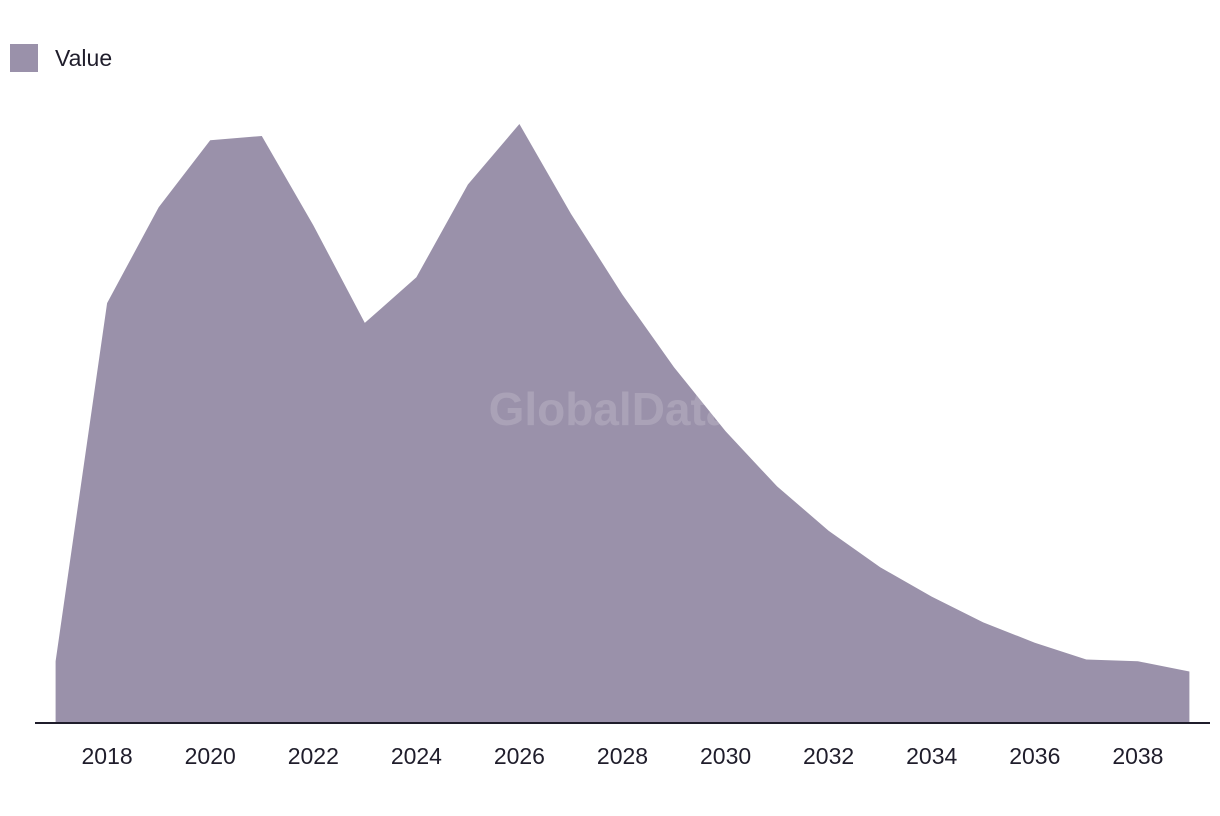 This screenshot has width=1220, height=816. Describe the element at coordinates (210, 756) in the screenshot. I see `x-tick-label-2020: 2020` at that location.